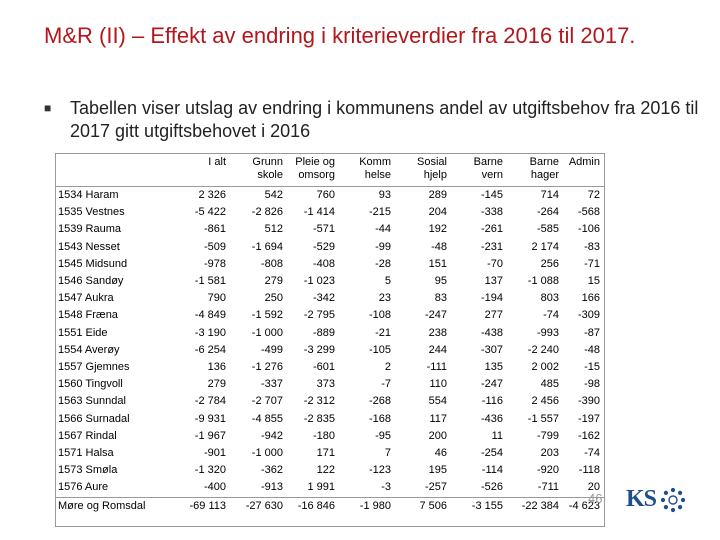 The height and width of the screenshot is (540, 720). What do you see at coordinates (202, 505) in the screenshot?
I see `total-value: -69 113` at bounding box center [202, 505].